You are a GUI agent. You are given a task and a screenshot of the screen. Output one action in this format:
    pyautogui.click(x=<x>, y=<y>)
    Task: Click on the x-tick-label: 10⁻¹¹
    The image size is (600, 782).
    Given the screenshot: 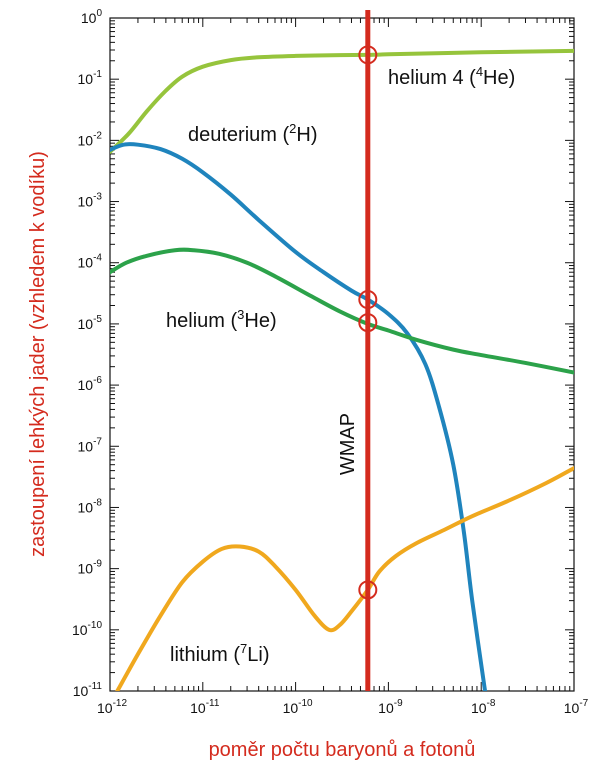 What is the action you would take?
    pyautogui.click(x=205, y=707)
    